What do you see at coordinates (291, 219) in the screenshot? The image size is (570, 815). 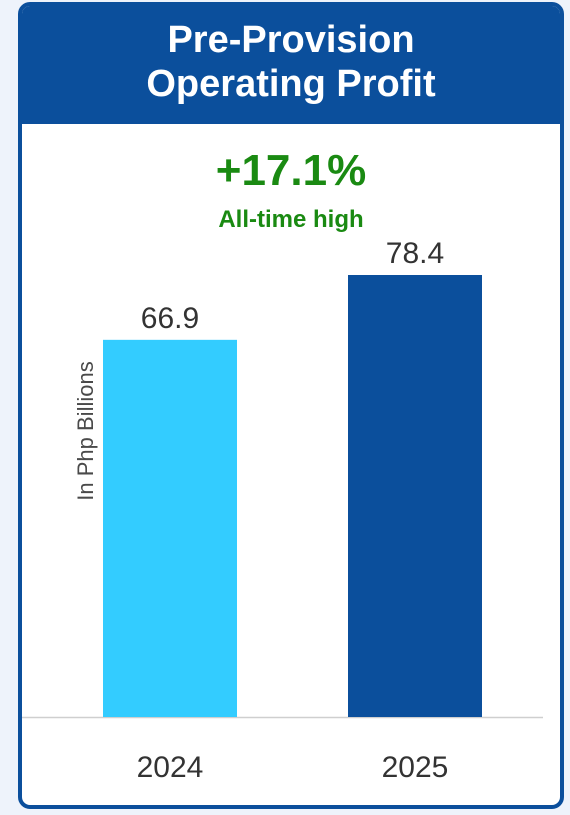 I see `growth-note: All-time high` at bounding box center [291, 219].